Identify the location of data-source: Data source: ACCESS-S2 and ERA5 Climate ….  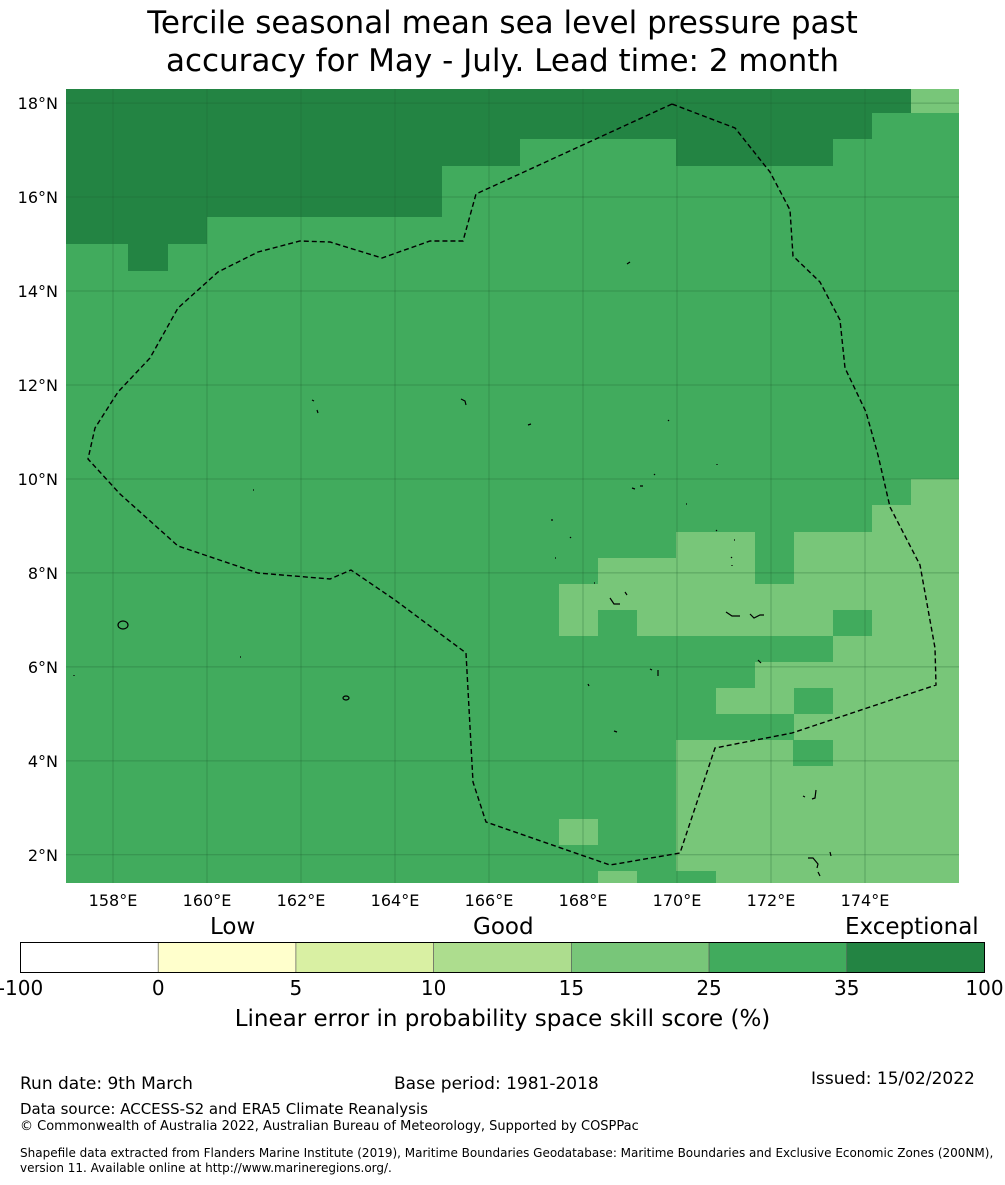
(224, 1109).